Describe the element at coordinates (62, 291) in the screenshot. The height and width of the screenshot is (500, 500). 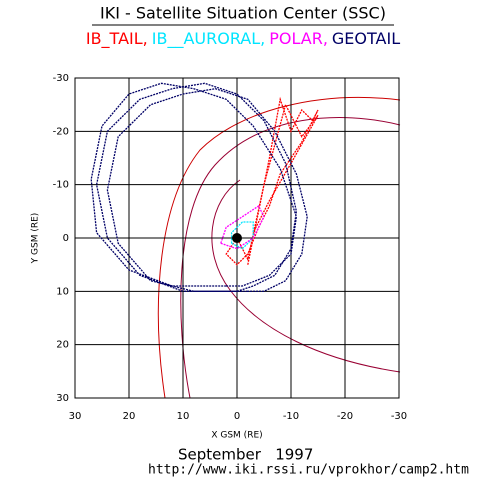
I see `y-tick-label: 10` at that location.